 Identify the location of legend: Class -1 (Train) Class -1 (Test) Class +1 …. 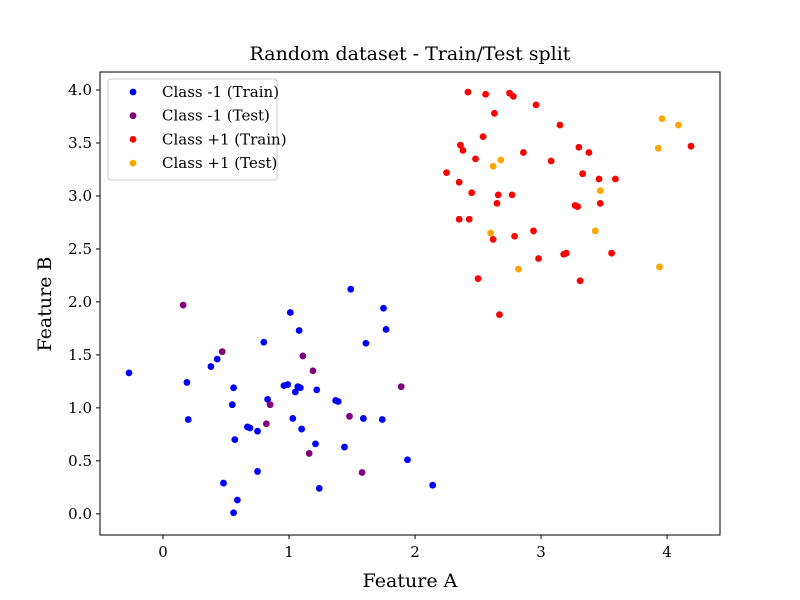
(197, 129).